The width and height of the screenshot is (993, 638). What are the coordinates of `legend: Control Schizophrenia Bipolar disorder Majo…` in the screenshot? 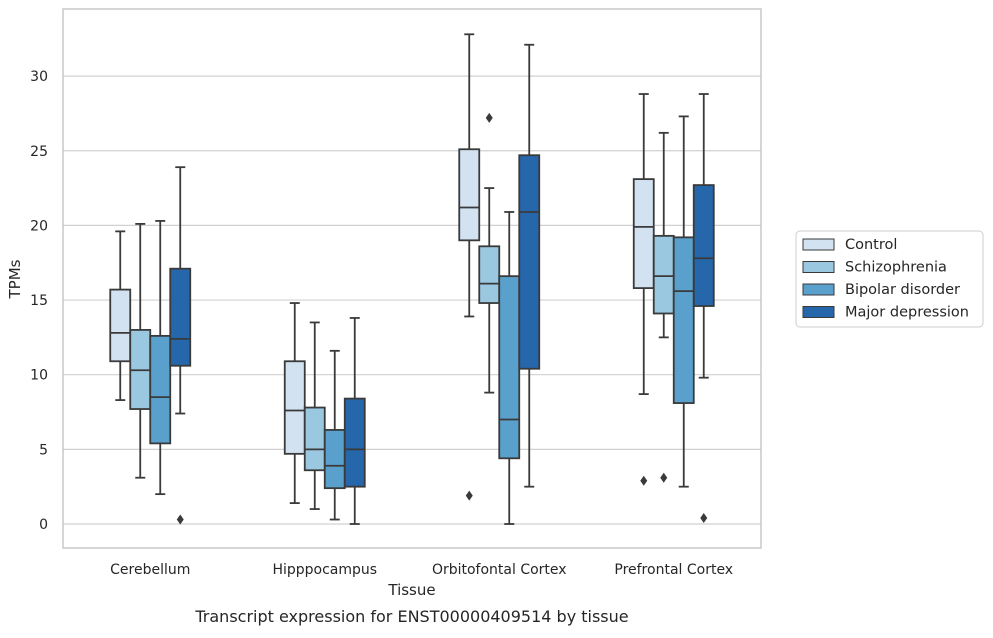 It's located at (889, 279).